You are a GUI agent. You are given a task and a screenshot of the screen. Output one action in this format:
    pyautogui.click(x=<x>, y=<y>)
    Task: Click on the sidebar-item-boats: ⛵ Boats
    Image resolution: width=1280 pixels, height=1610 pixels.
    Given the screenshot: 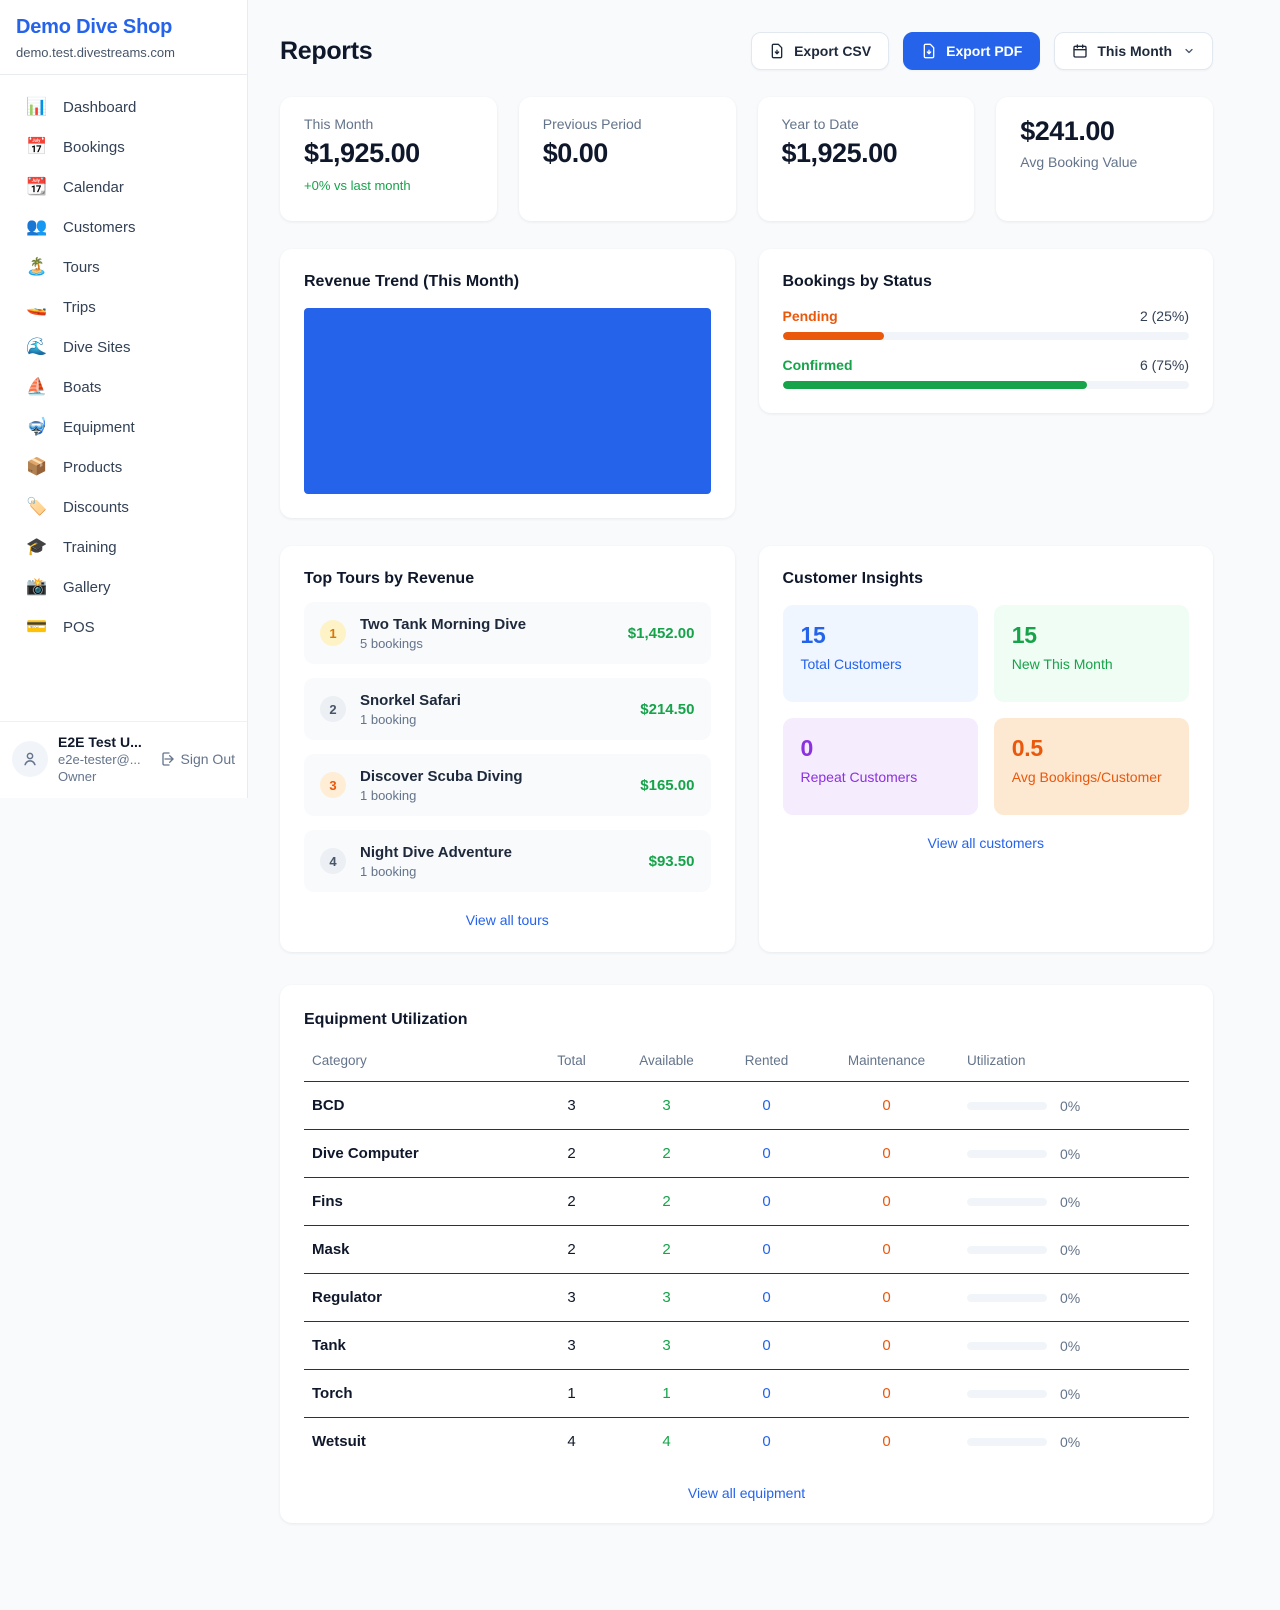 What is the action you would take?
    pyautogui.click(x=64, y=386)
    